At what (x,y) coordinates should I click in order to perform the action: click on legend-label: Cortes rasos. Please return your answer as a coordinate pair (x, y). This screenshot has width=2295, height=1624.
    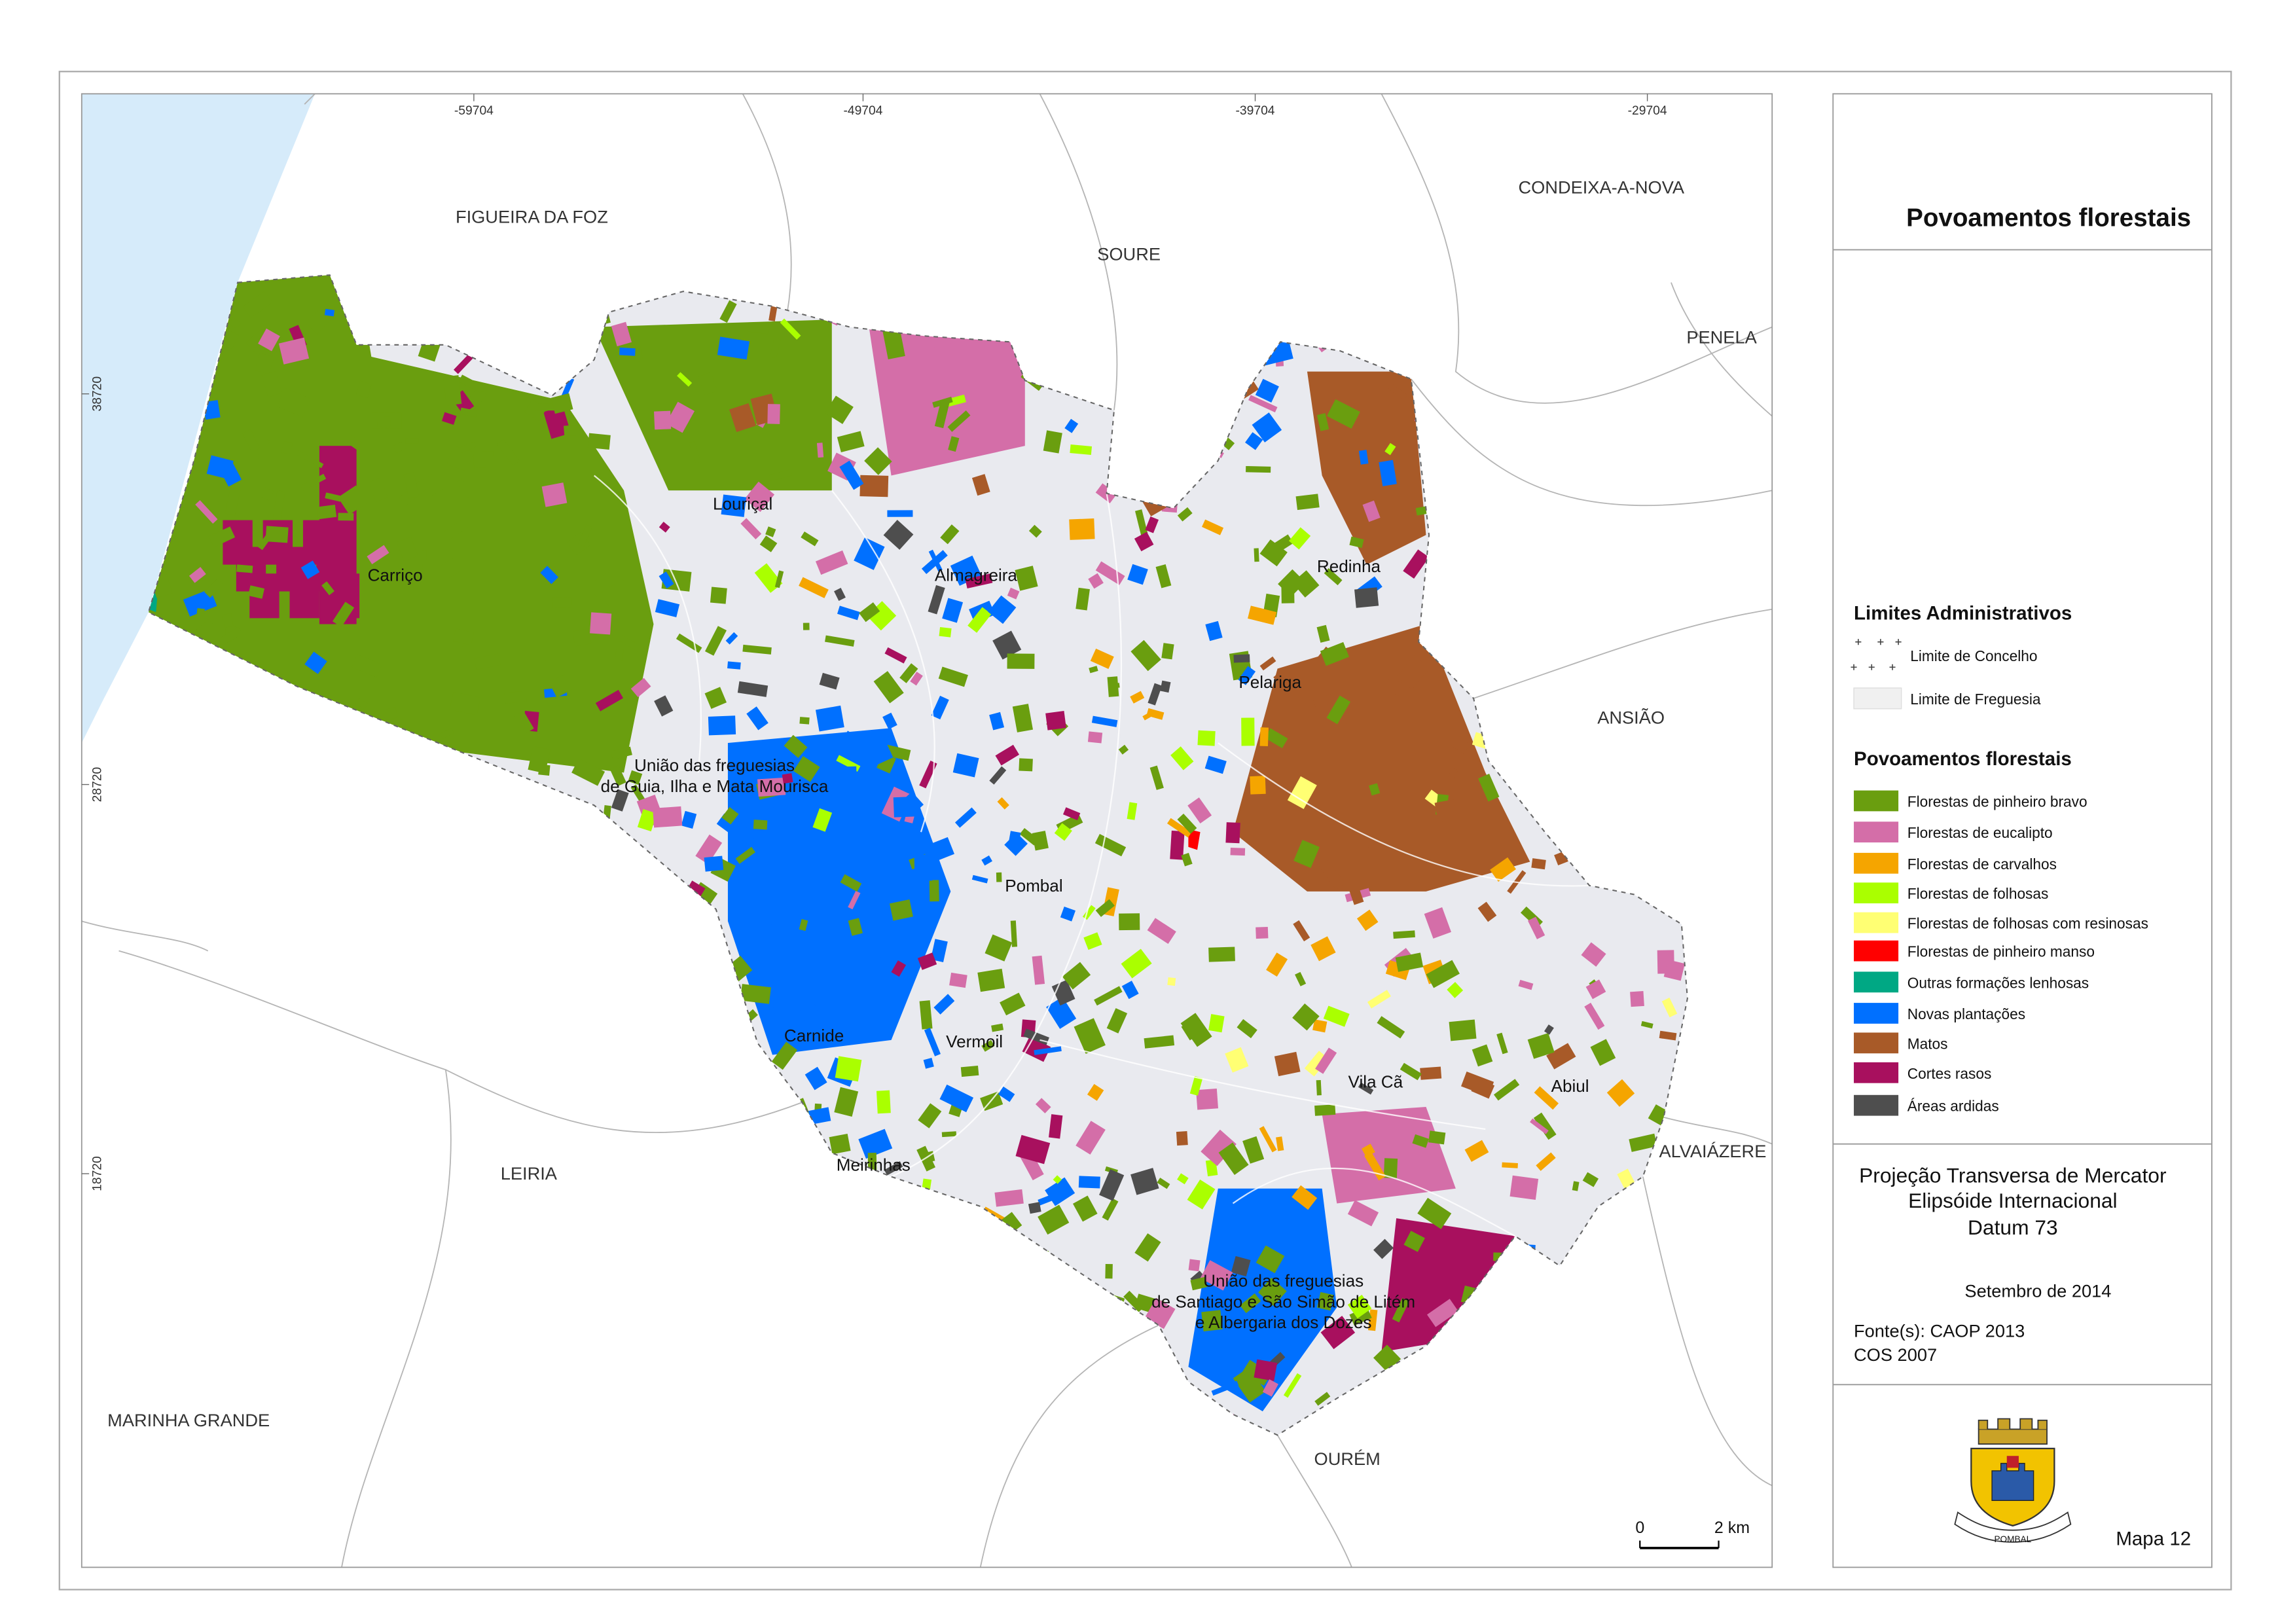
    Looking at the image, I should click on (1949, 1073).